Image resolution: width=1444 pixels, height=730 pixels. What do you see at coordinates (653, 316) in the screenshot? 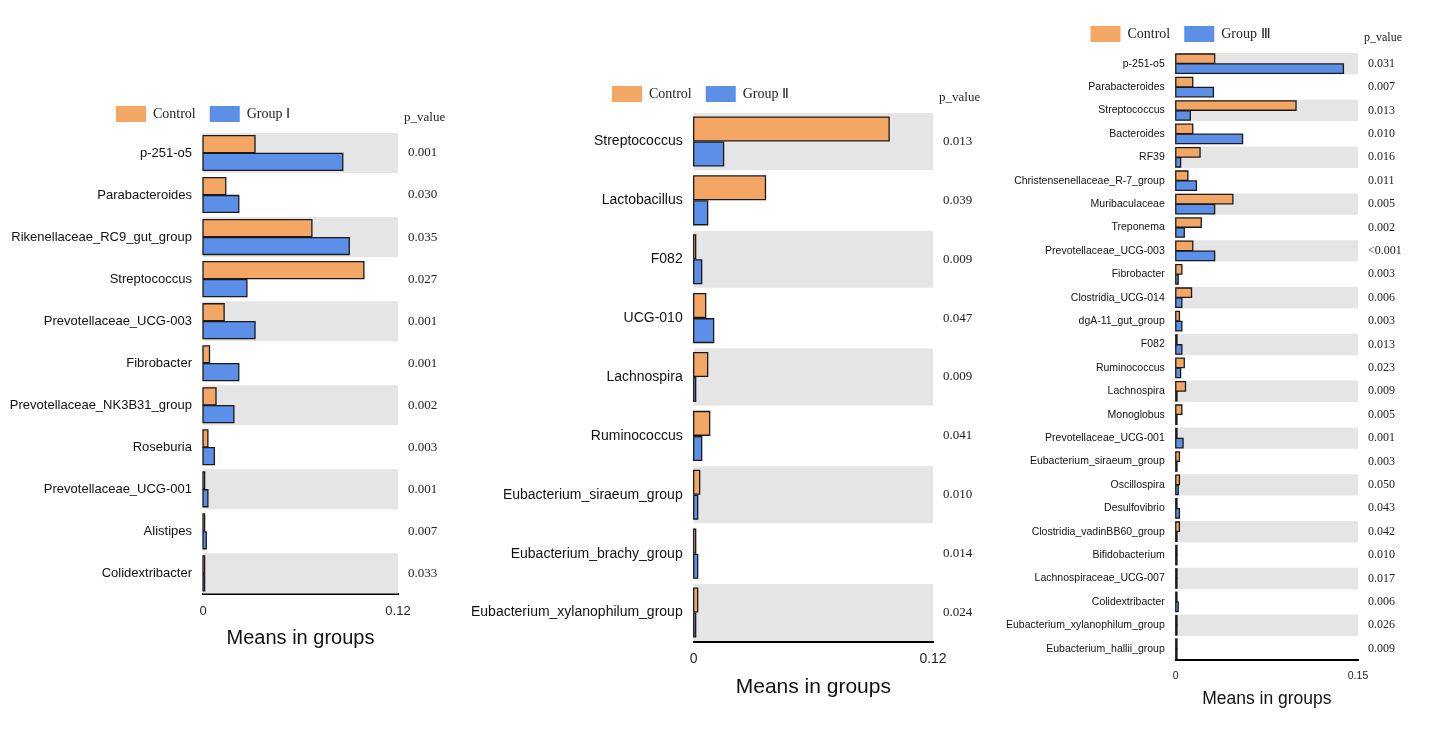
I see `y-tick-label: UCG-010` at bounding box center [653, 316].